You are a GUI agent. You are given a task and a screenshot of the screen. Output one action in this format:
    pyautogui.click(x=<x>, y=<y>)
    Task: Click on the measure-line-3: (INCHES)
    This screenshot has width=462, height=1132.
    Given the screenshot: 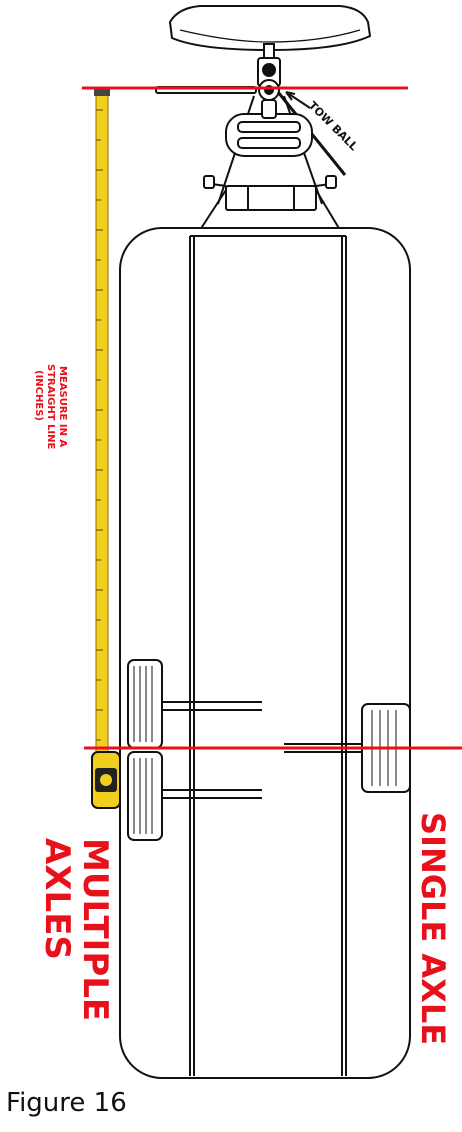 What is the action you would take?
    pyautogui.click(x=38, y=395)
    